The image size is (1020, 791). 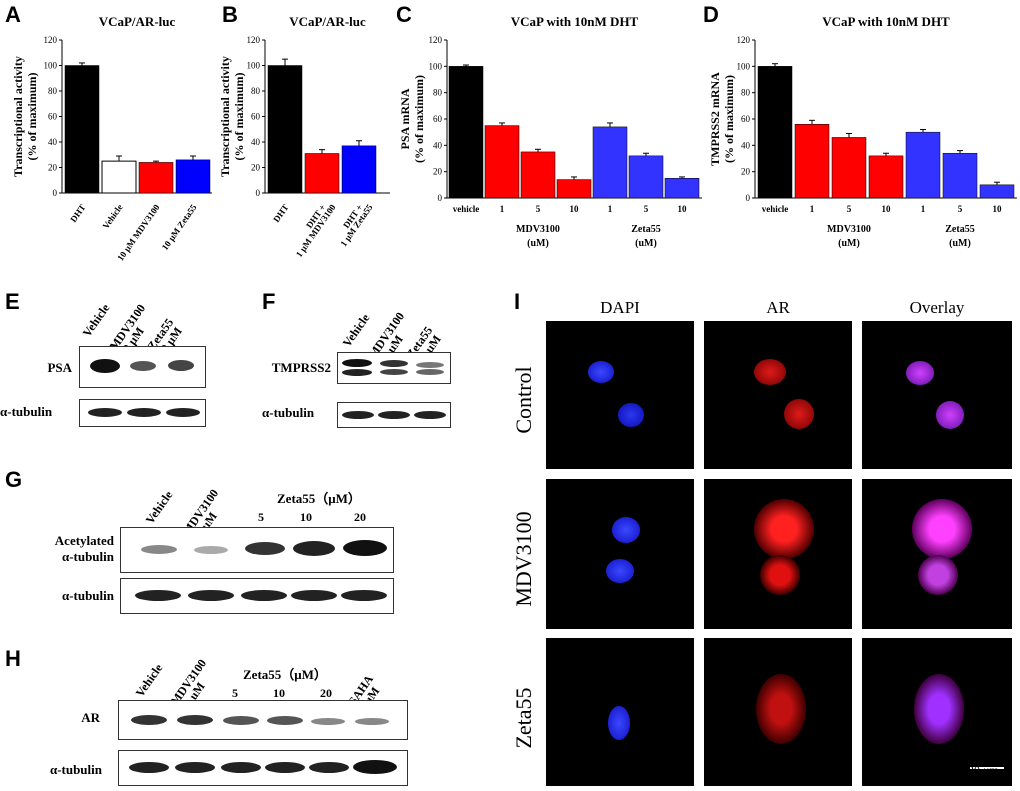 What do you see at coordinates (886, 21) in the screenshot?
I see `chart-d-title: VCaP with 10nM DHT` at bounding box center [886, 21].